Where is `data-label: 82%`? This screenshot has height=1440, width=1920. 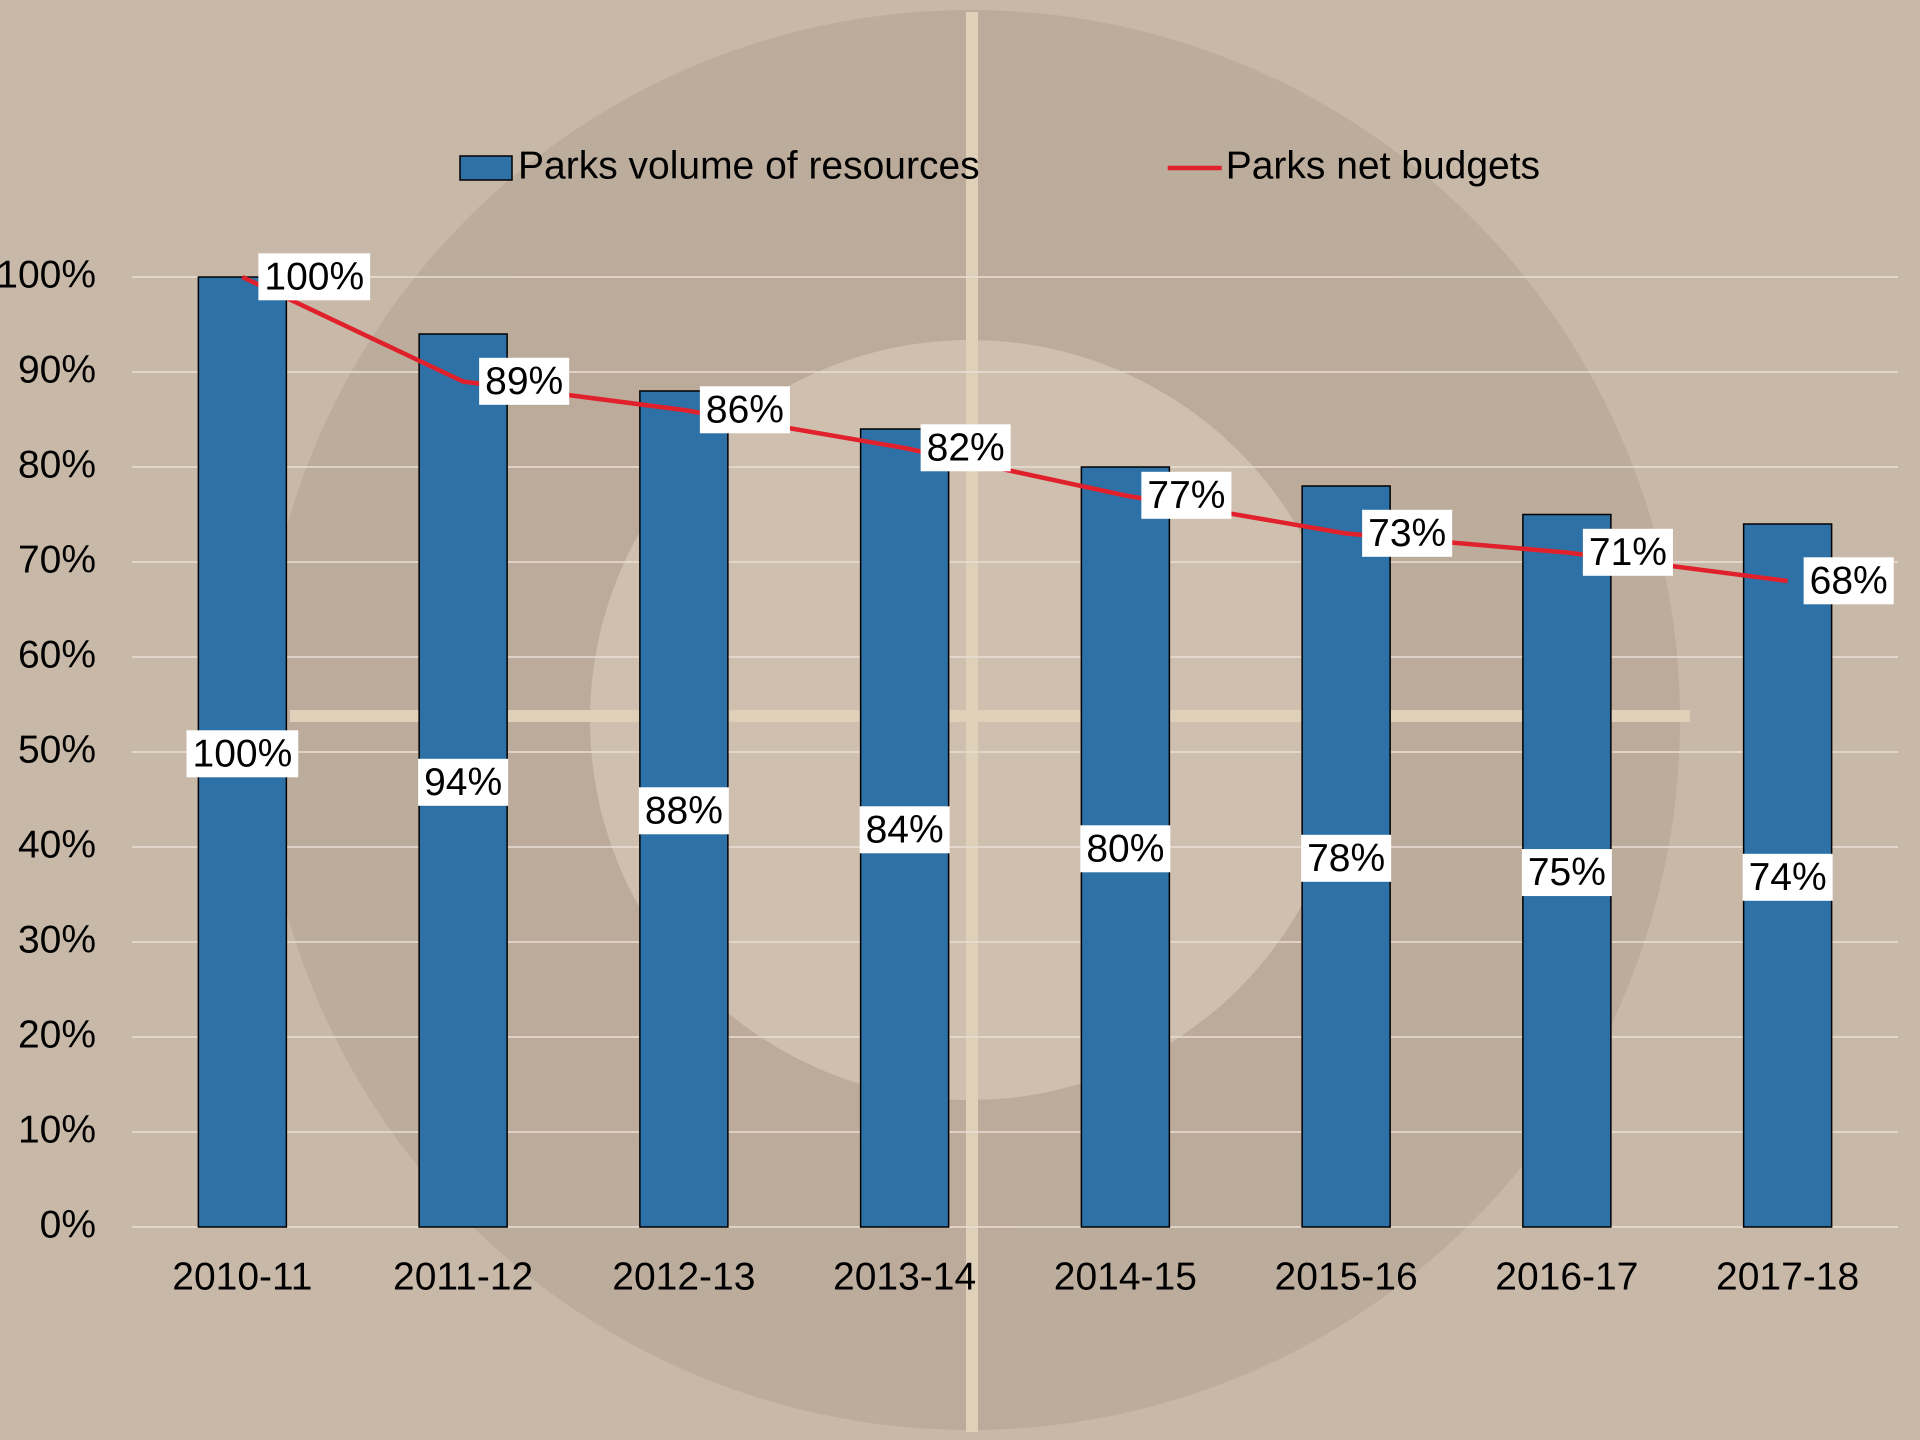
data-label: 82% is located at coordinates (965, 448).